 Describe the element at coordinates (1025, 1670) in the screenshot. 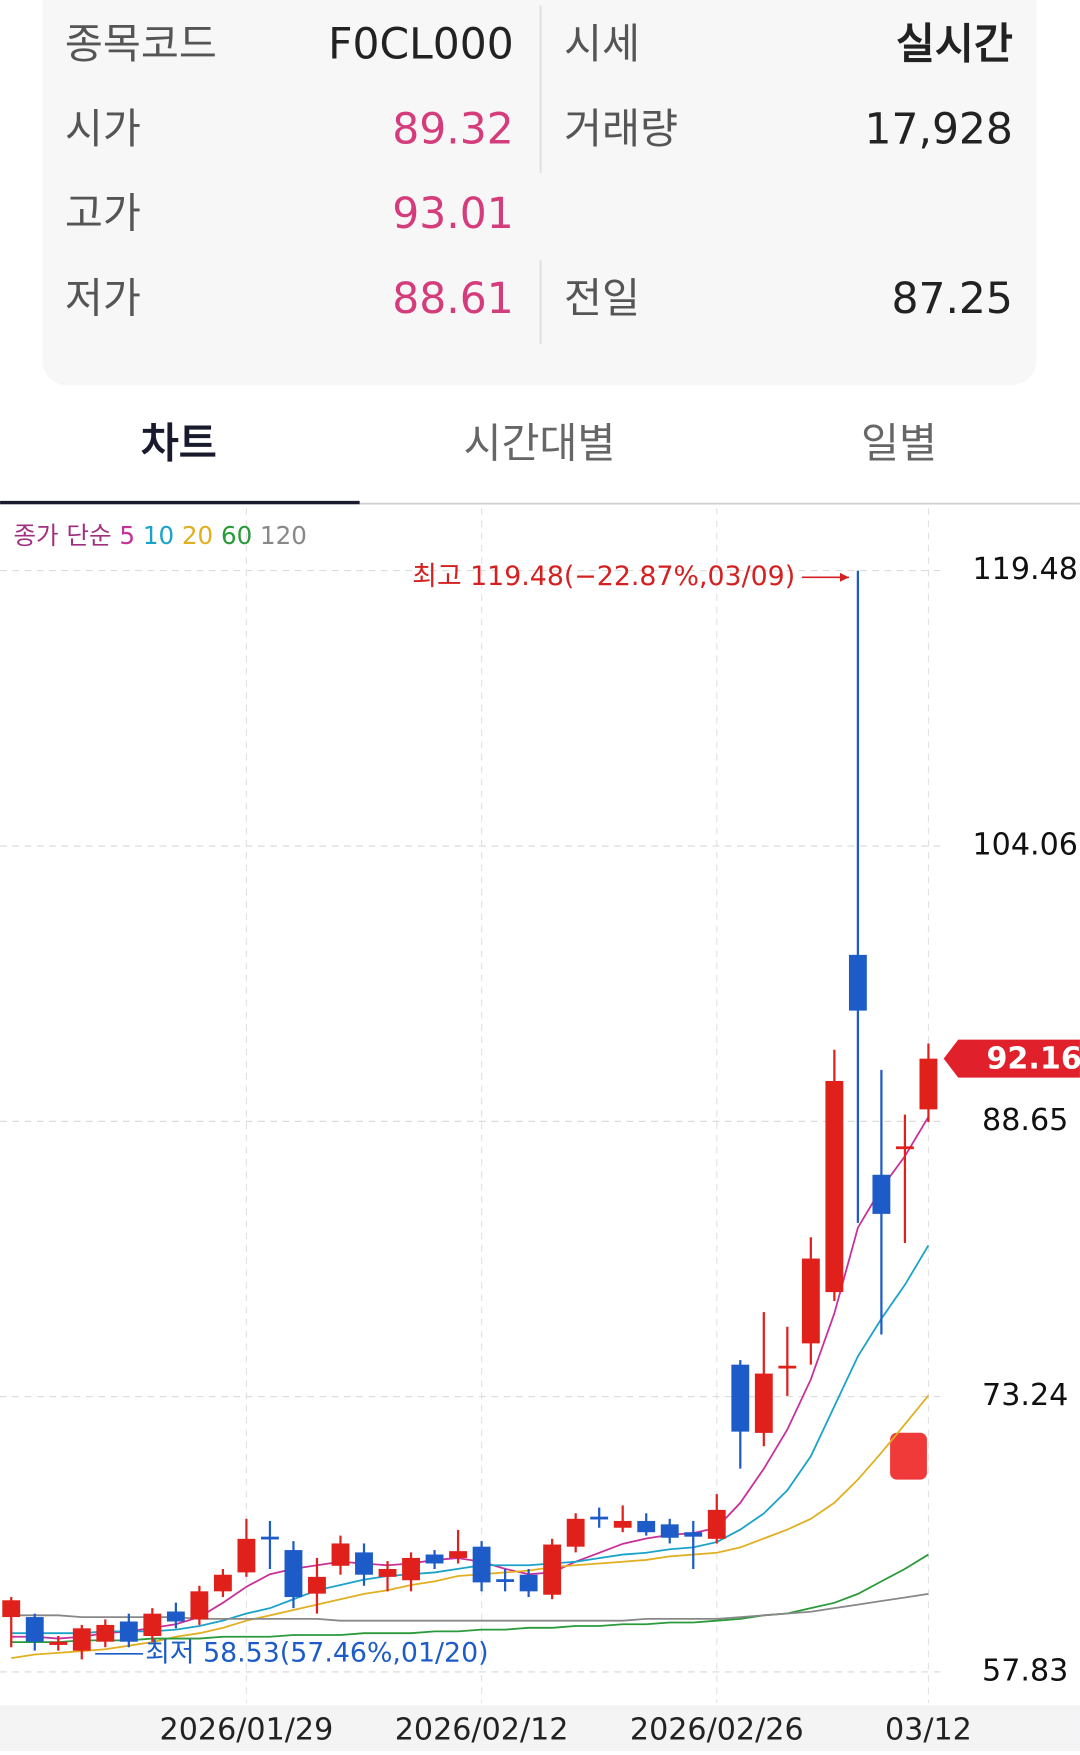

I see `y-tick-label: 57.83` at that location.